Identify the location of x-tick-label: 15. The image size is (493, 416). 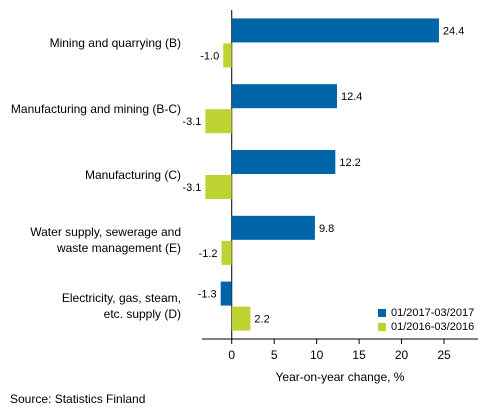
(359, 355).